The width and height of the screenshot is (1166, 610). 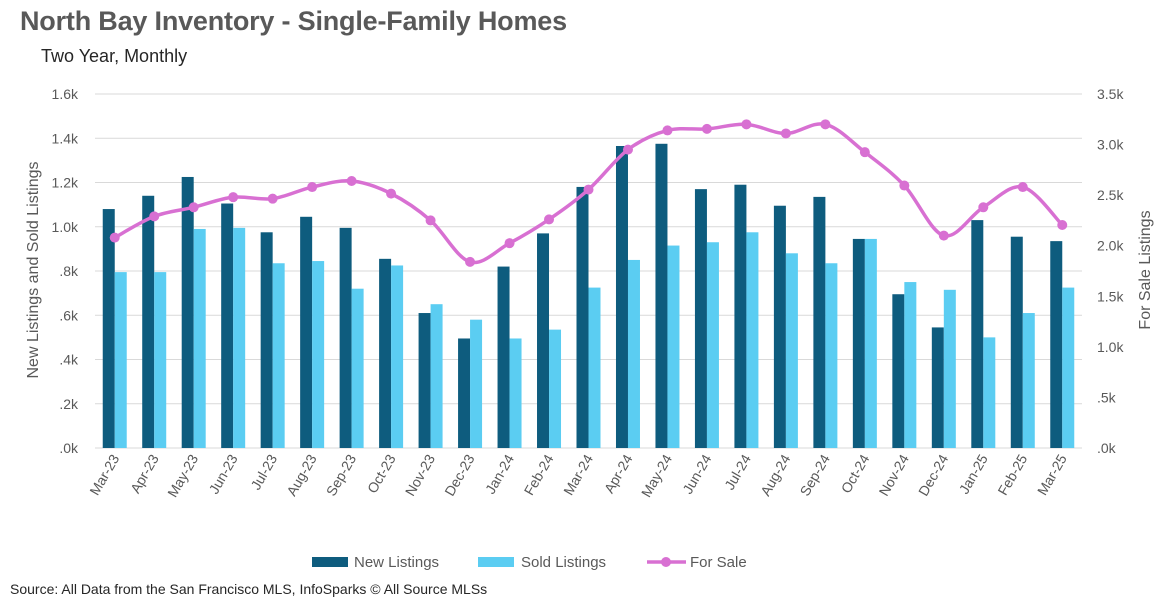 I want to click on chart-subtitle: Two Year, Monthly, so click(x=114, y=56).